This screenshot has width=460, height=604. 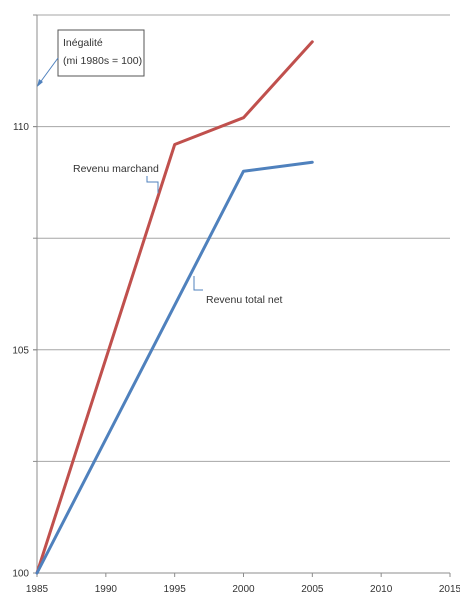 I want to click on annotation-frame, so click(x=101, y=53).